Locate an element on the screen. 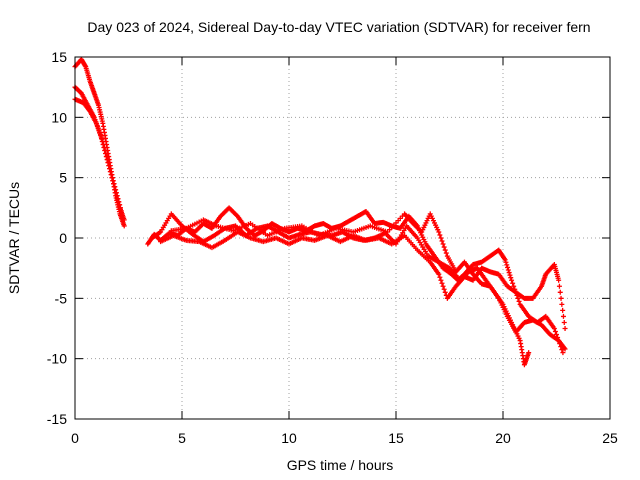  x-axis-label: GPS time / hours is located at coordinates (340, 465).